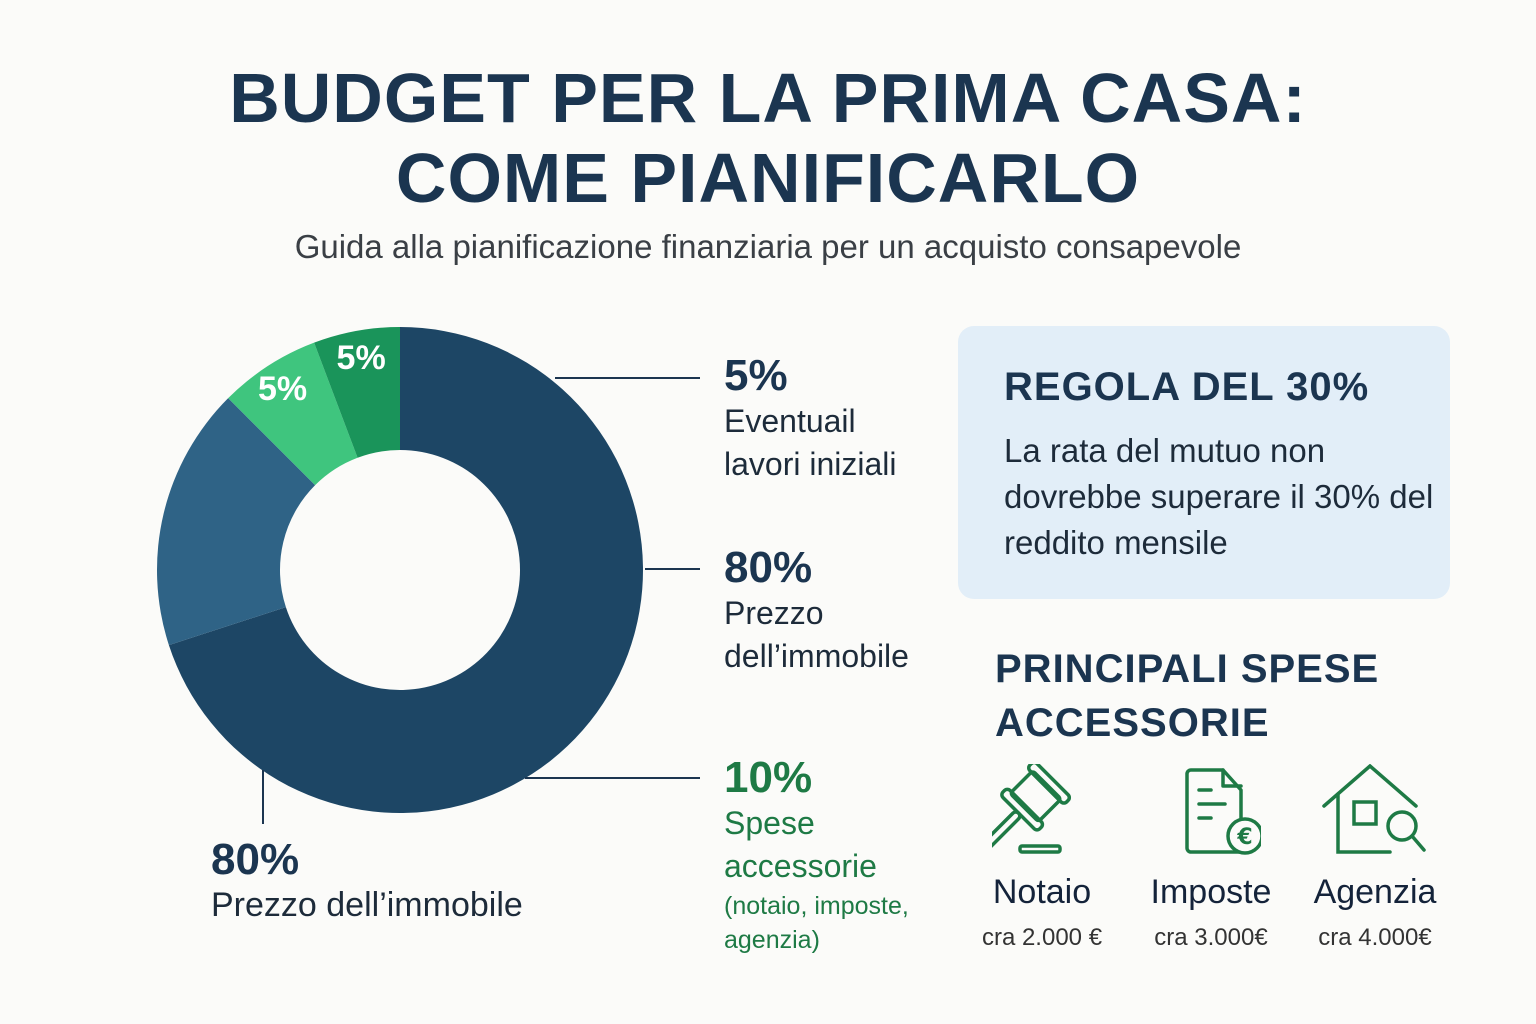 The height and width of the screenshot is (1024, 1536). I want to click on annotation-note: agenzia), so click(772, 940).